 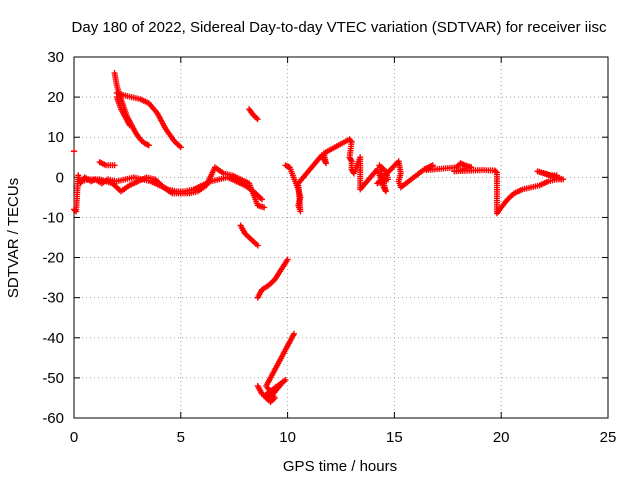 What do you see at coordinates (60, 177) in the screenshot?
I see `y-tick-label: 0` at bounding box center [60, 177].